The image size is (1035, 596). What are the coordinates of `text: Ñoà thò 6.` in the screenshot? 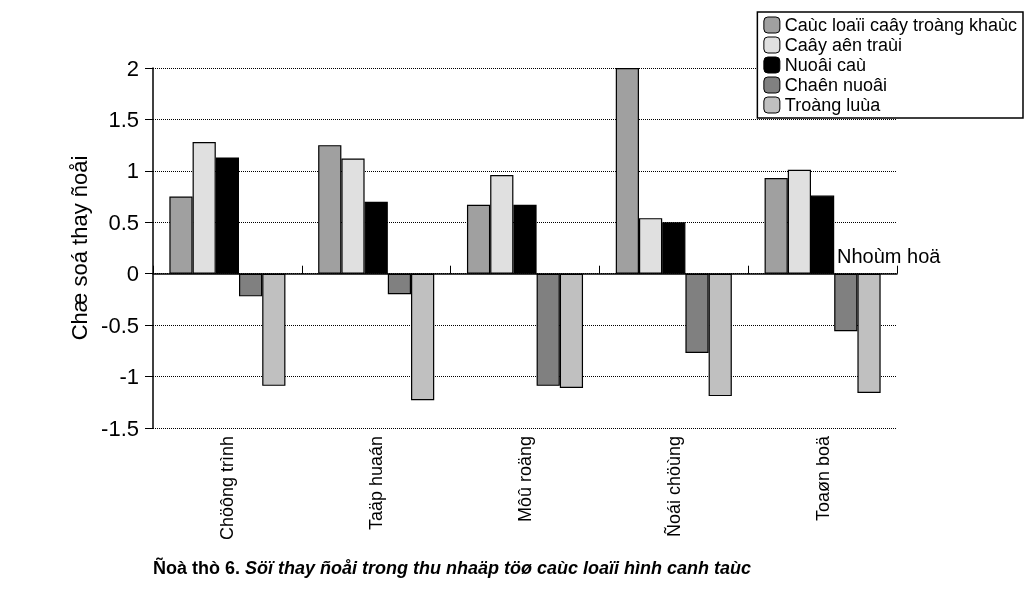 It's located at (197, 567).